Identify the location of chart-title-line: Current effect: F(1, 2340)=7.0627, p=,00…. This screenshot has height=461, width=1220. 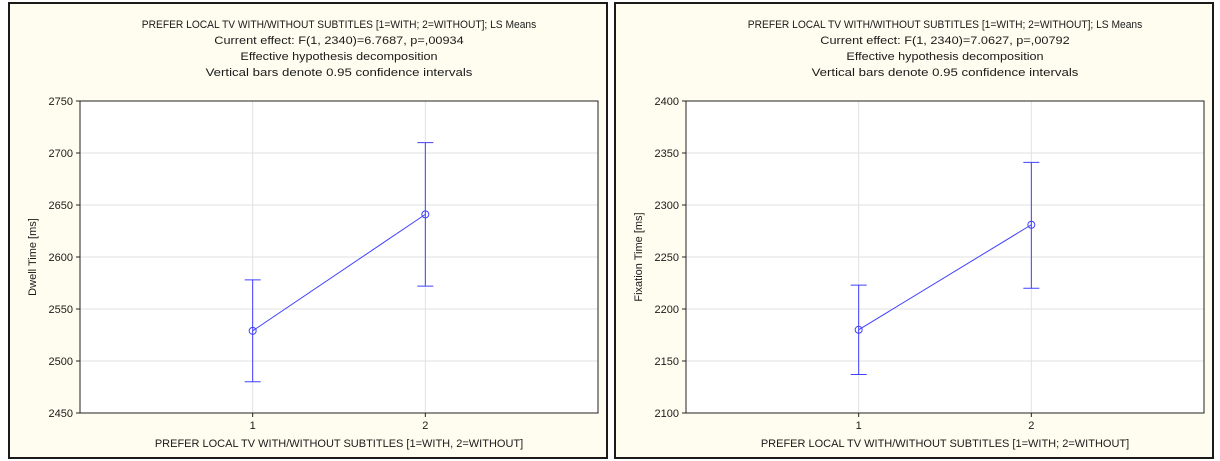
(944, 41).